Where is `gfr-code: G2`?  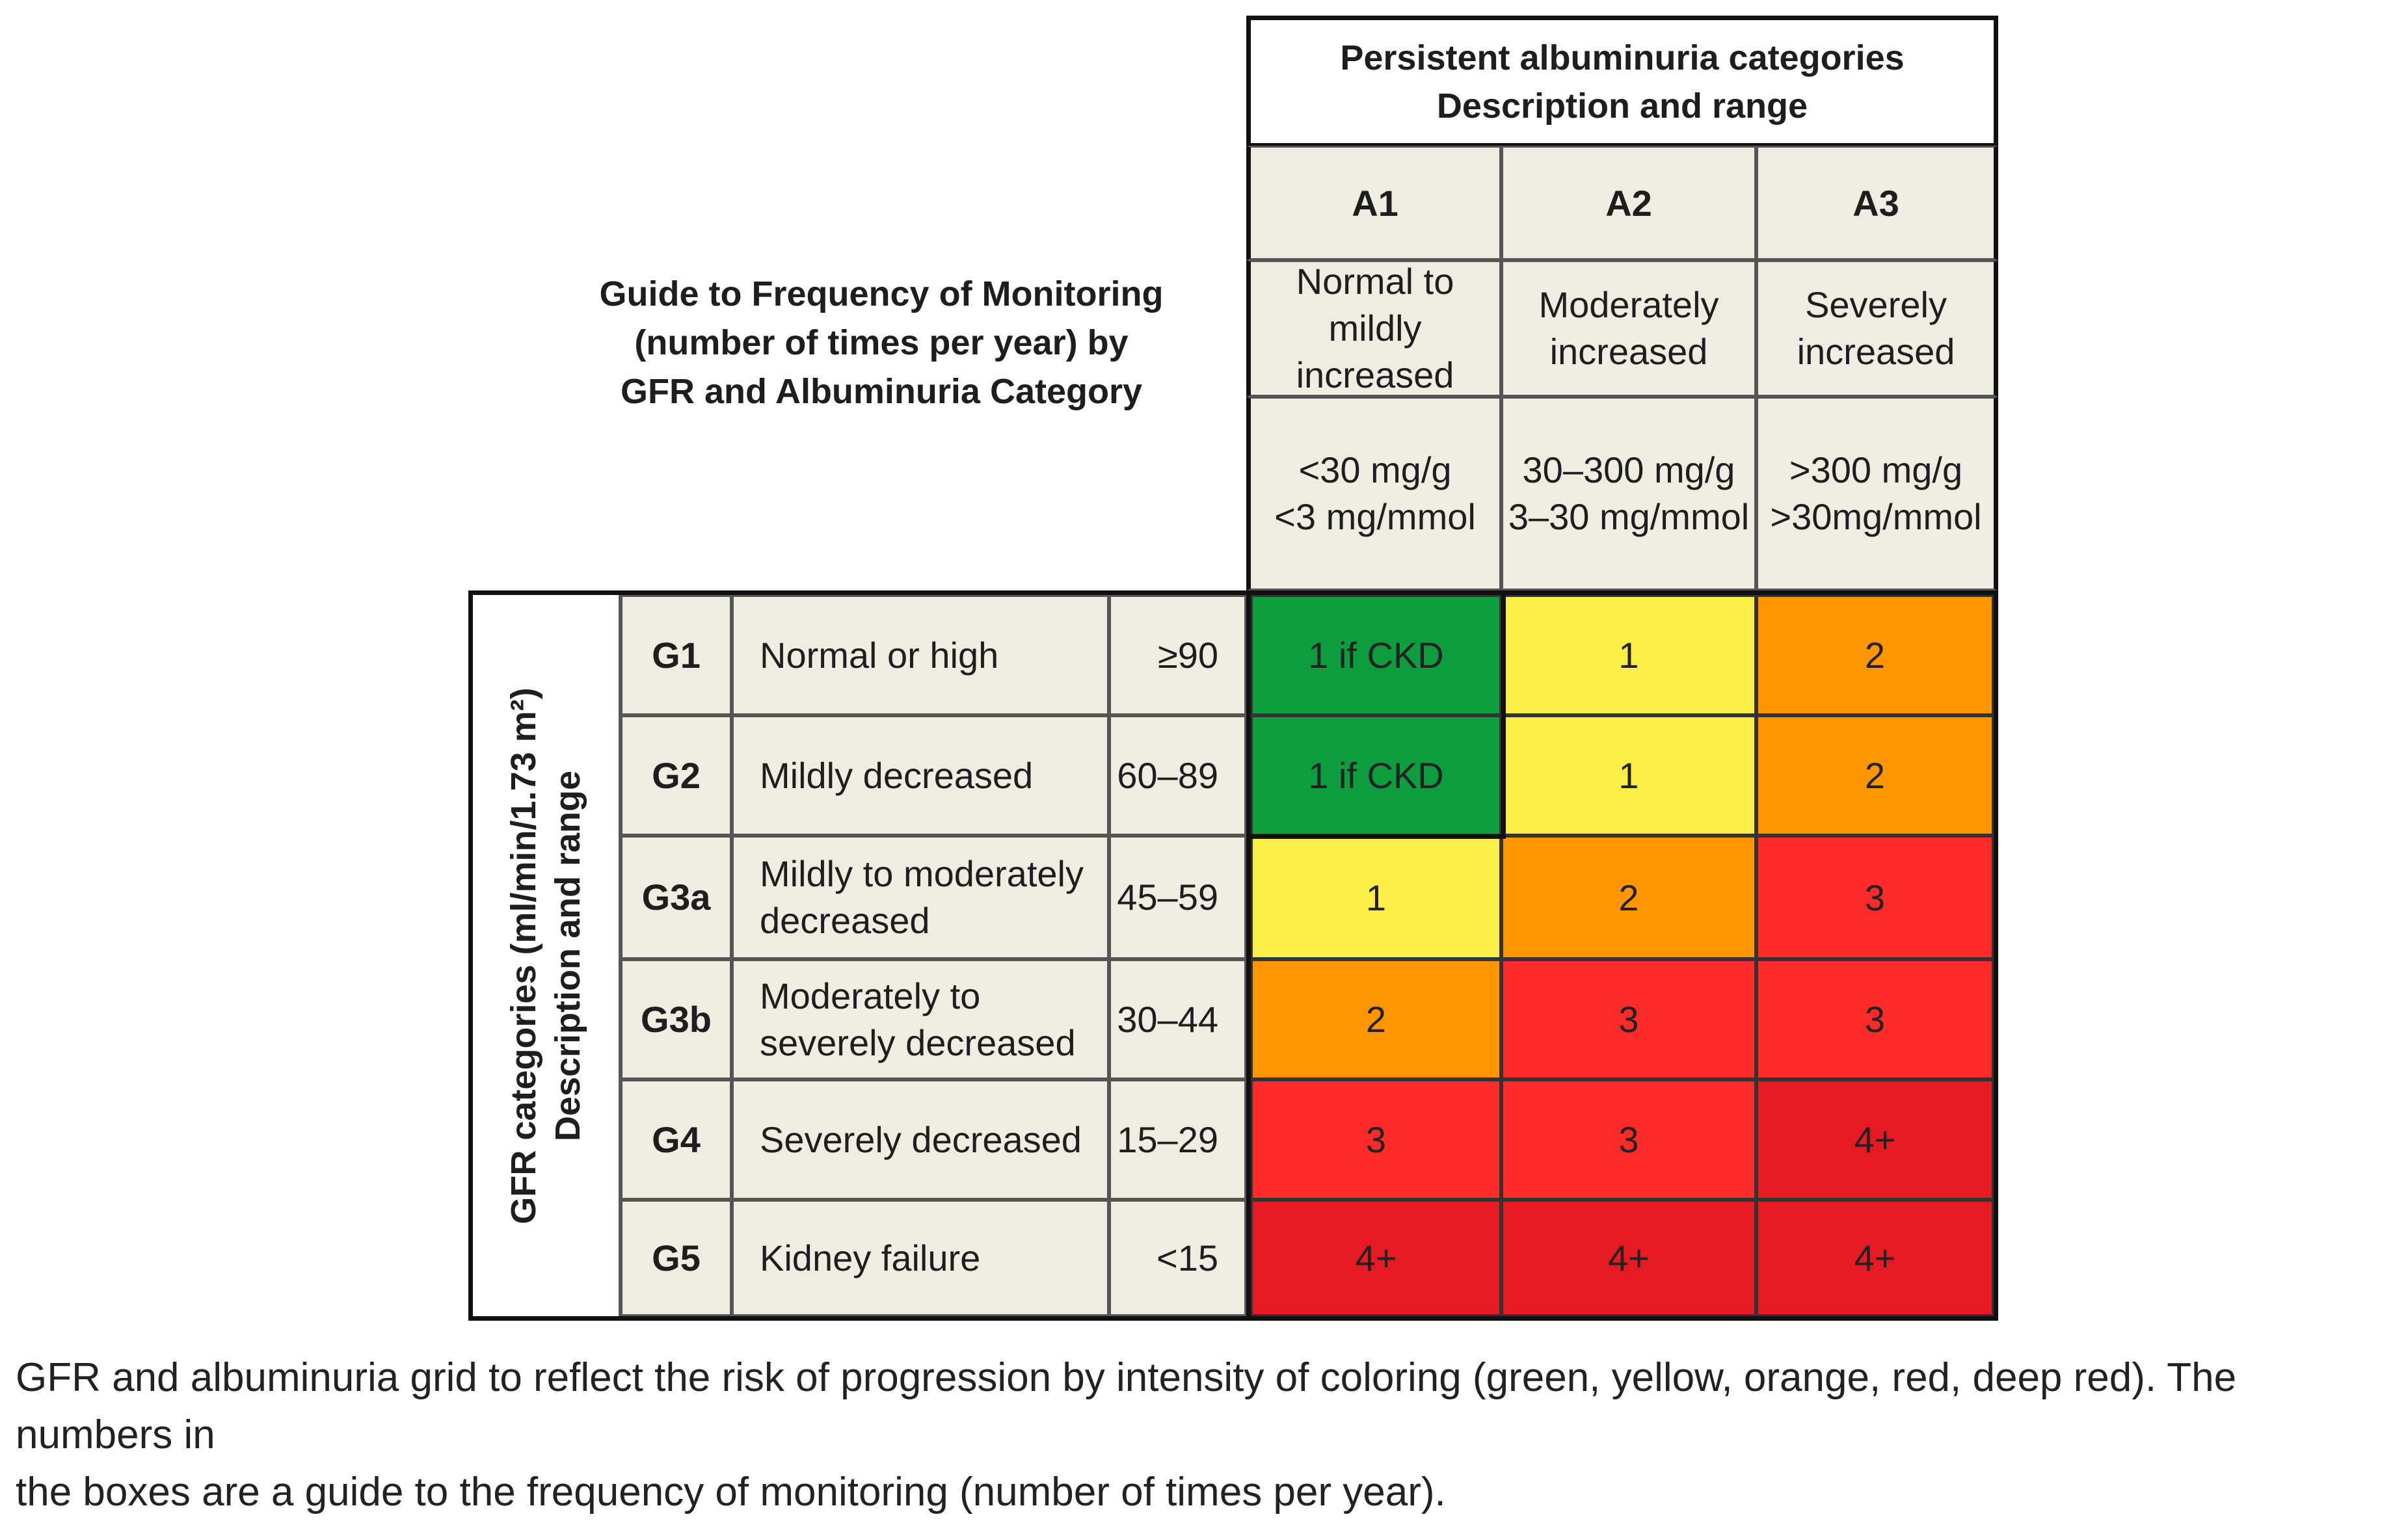 gfr-code: G2 is located at coordinates (676, 775).